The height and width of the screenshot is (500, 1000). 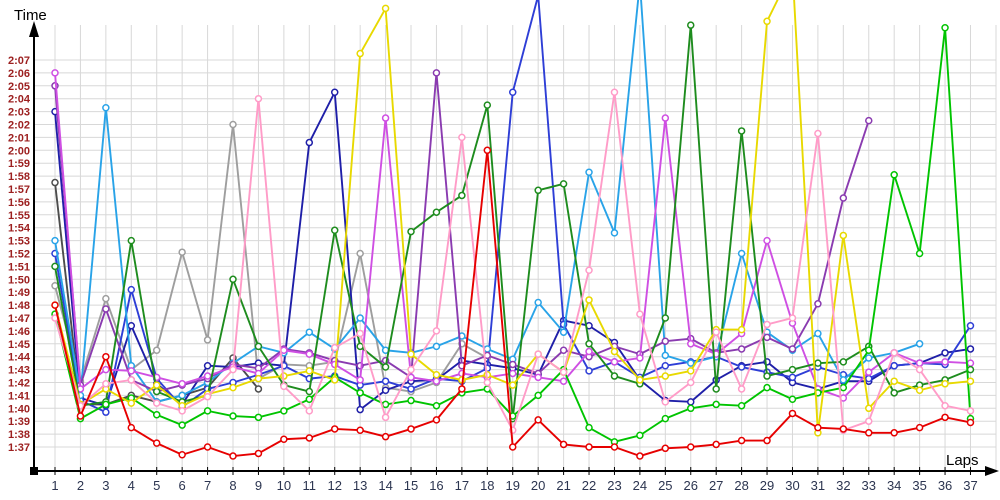 What do you see at coordinates (19, 293) in the screenshot?
I see `y-tick-label: 1:49` at bounding box center [19, 293].